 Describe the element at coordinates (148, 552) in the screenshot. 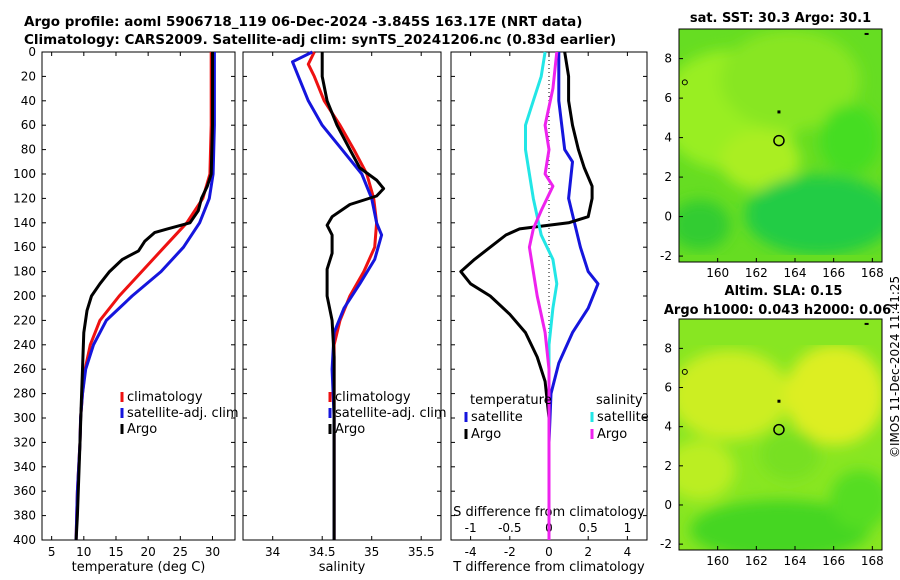

I see `x-tick-label: 20` at that location.